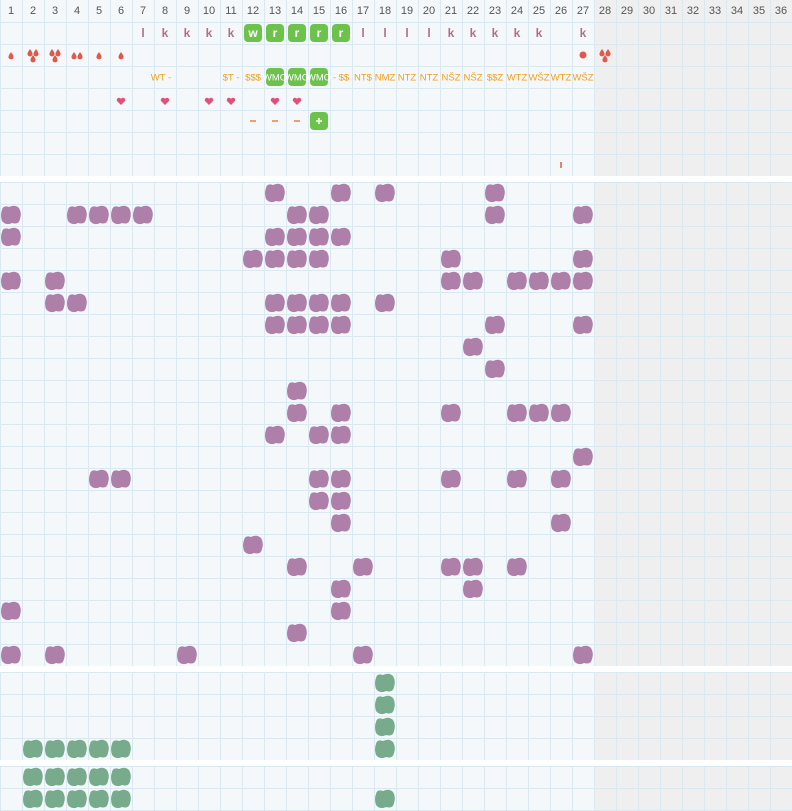 Image resolution: width=792 pixels, height=811 pixels. What do you see at coordinates (363, 78) in the screenshot?
I see `status-label: NT$` at bounding box center [363, 78].